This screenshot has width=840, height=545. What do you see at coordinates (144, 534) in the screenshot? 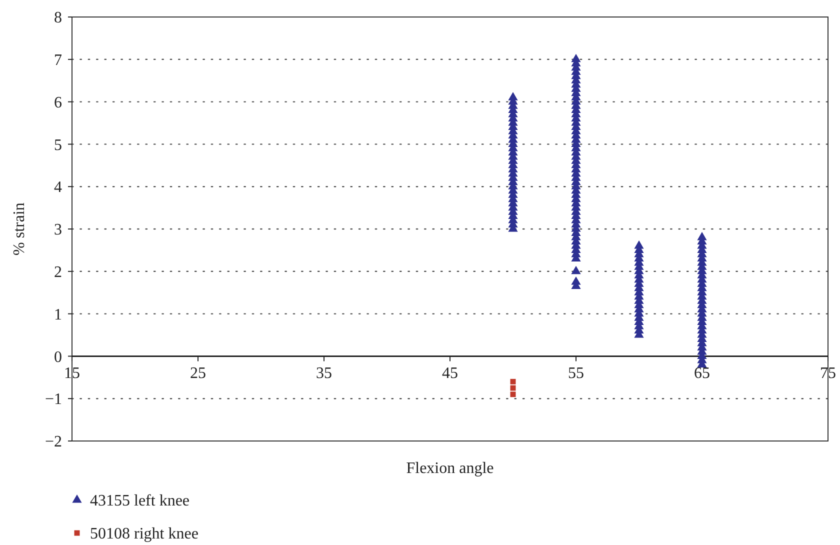
I see `legend-label: 50108 right knee` at bounding box center [144, 534].